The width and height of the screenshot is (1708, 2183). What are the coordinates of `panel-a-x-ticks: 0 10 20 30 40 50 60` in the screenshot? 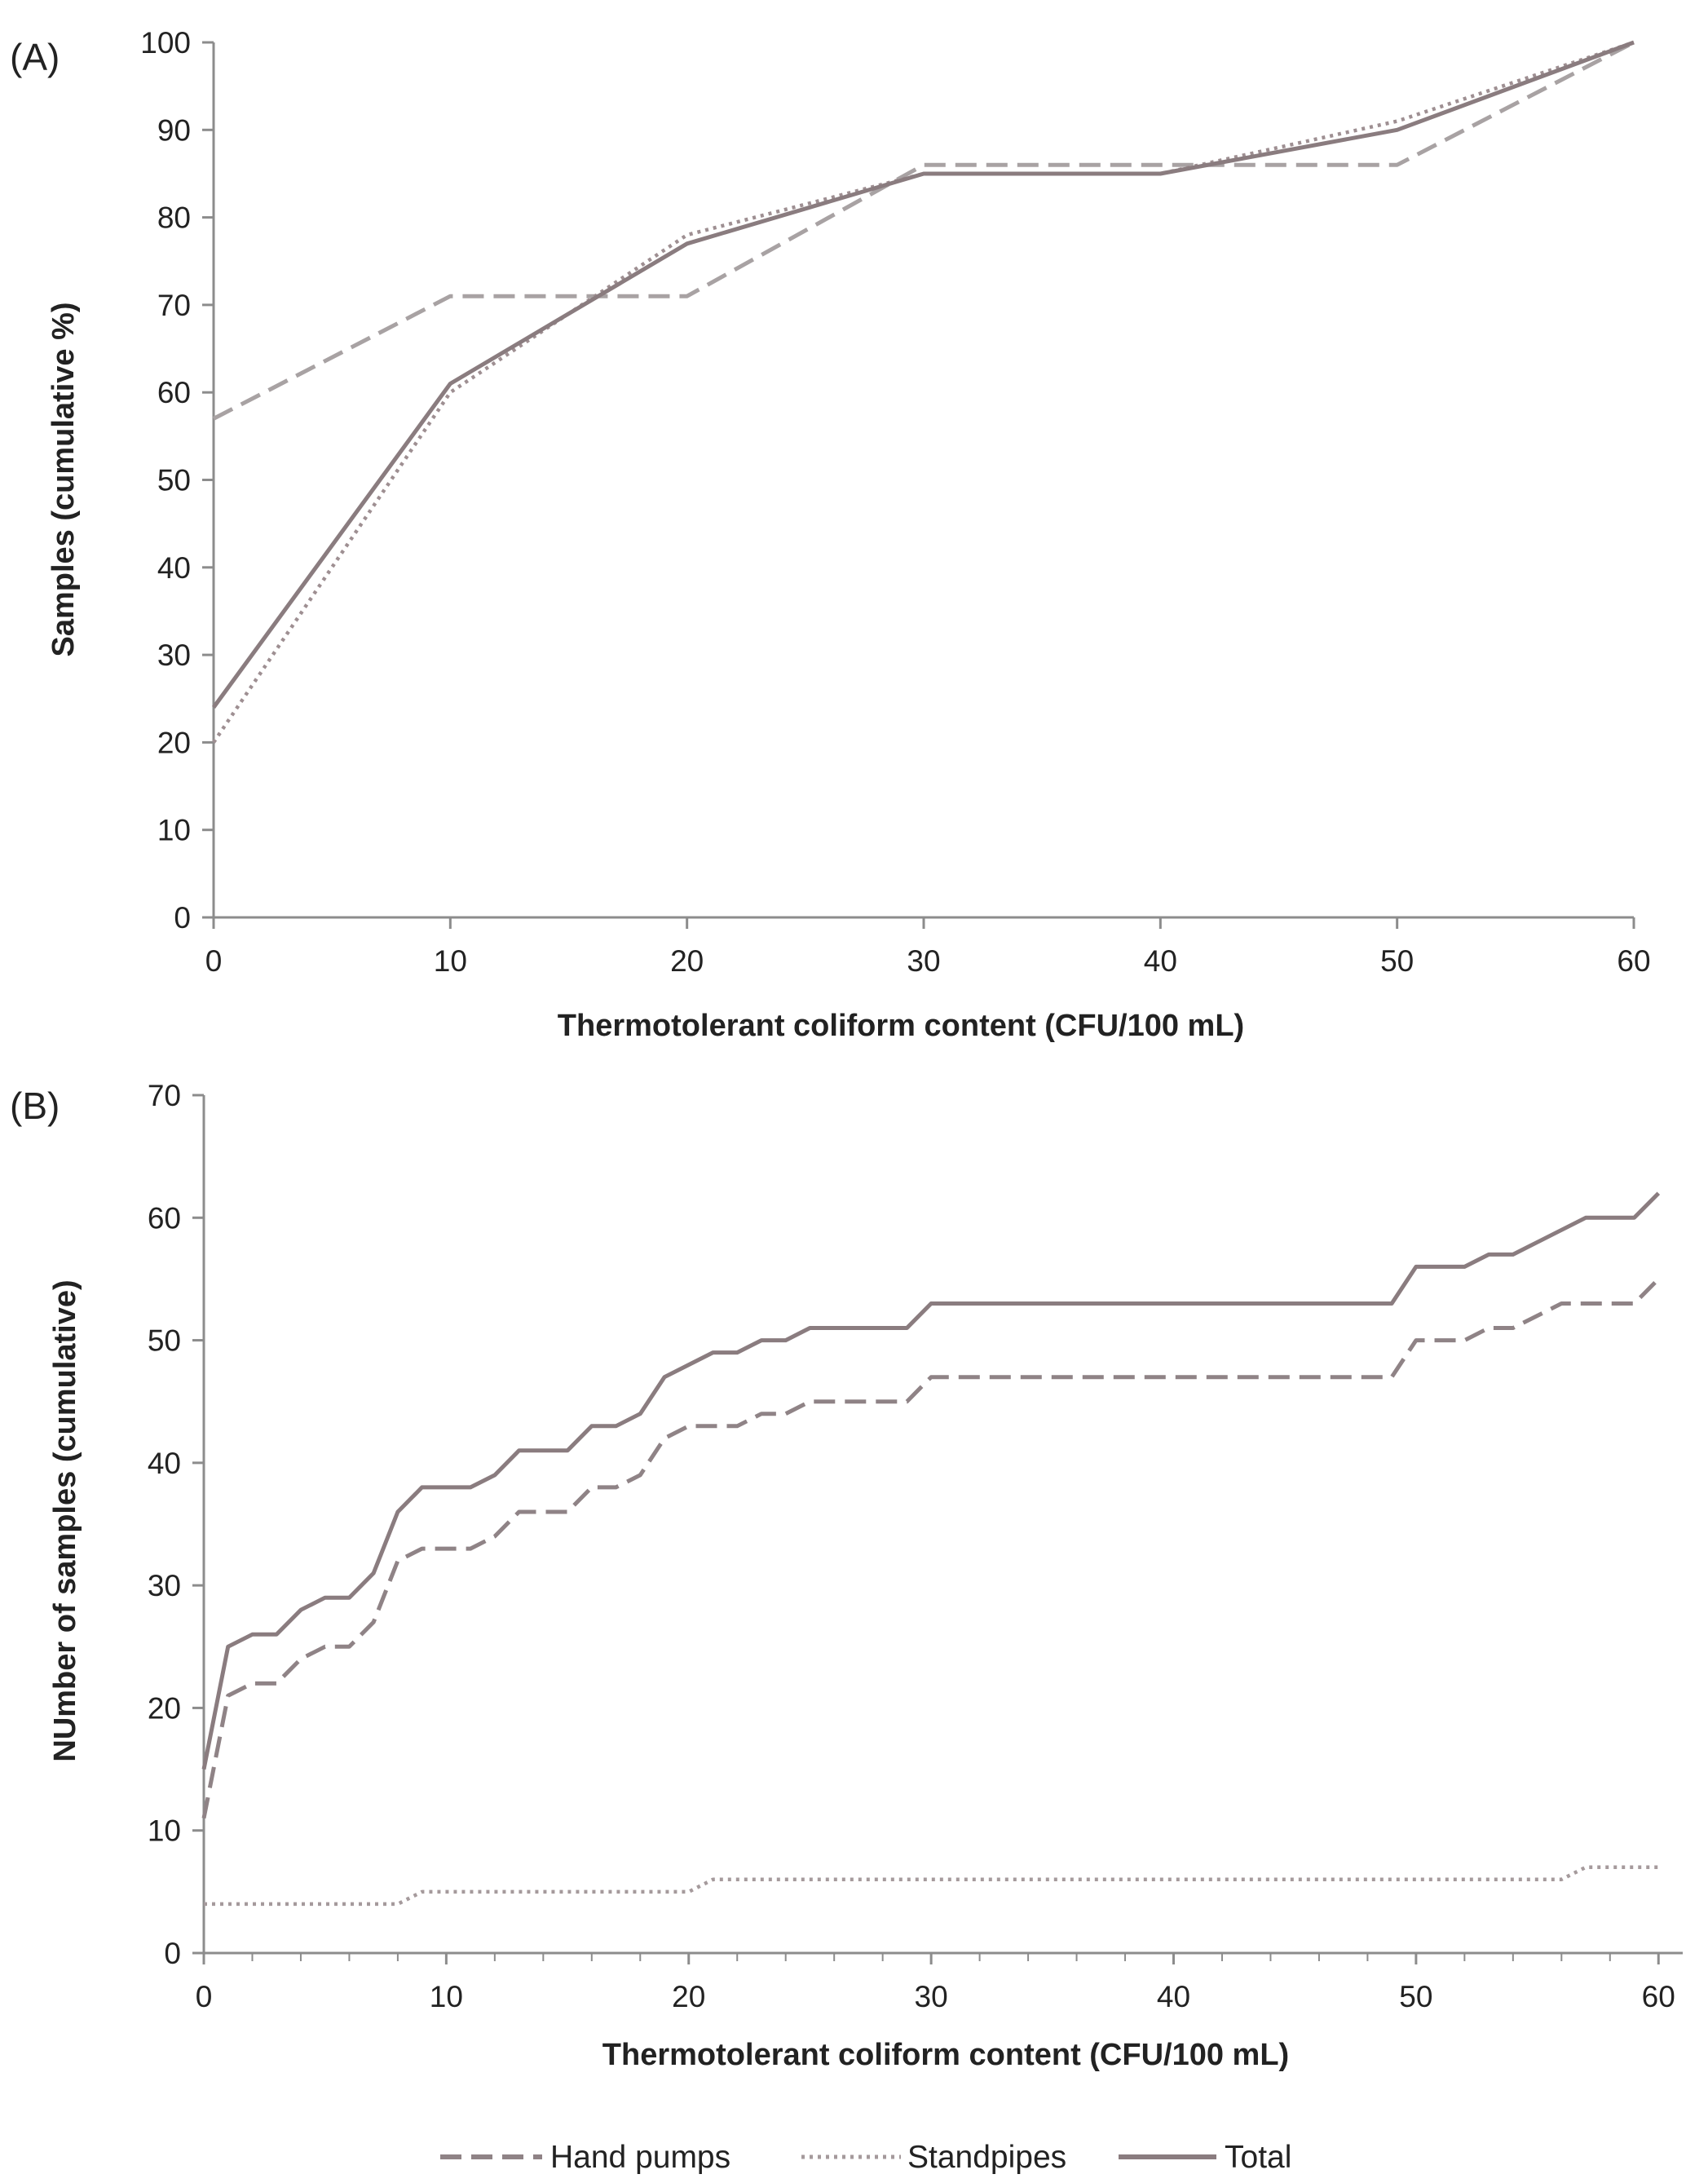 It's located at (928, 947).